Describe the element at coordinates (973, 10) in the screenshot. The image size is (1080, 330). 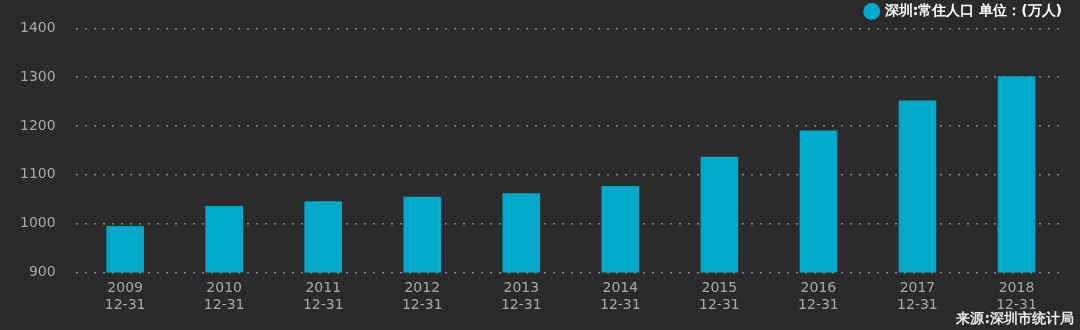
I see `legend-label: 深圳:常住人口 单位：(万人)` at that location.